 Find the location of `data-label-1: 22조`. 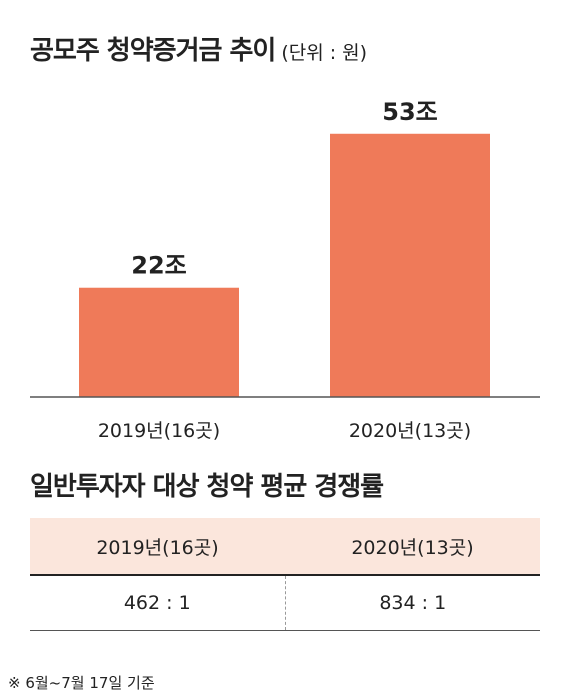

data-label-1: 22조 is located at coordinates (158, 266).